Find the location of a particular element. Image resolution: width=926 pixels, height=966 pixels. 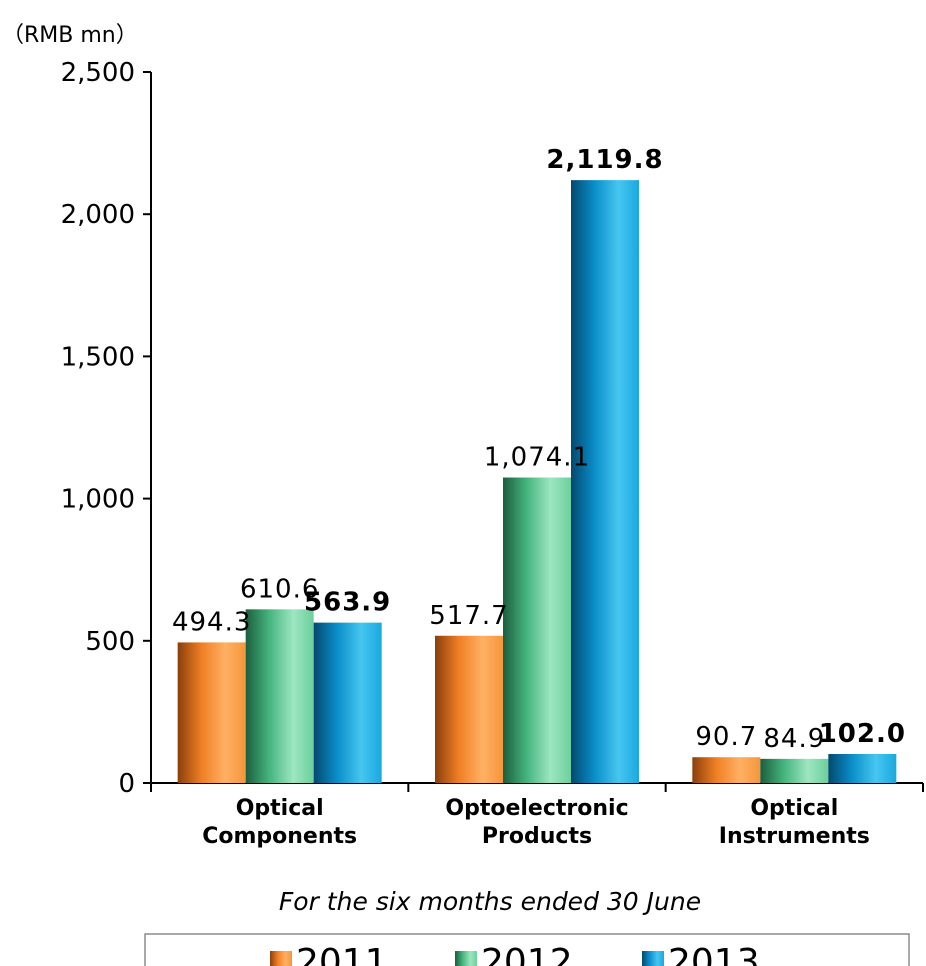

data-label-2012: 84.9 is located at coordinates (794, 739).